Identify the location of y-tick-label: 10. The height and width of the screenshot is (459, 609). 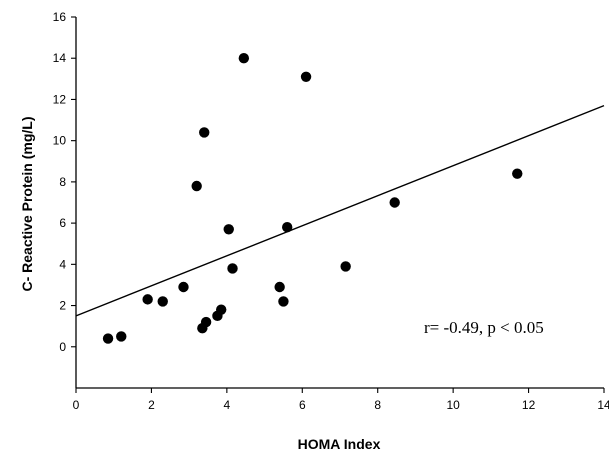
(60, 141).